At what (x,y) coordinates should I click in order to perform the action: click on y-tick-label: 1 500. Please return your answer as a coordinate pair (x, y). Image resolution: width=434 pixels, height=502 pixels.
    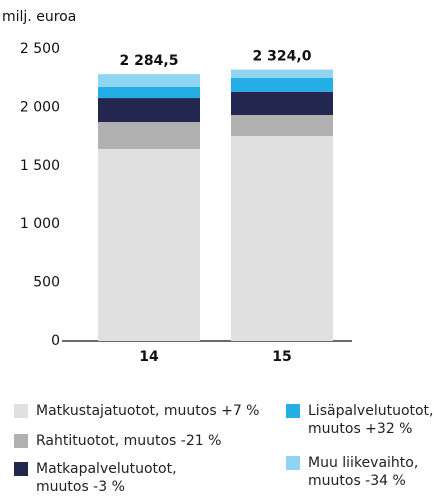
    Looking at the image, I should click on (40, 166).